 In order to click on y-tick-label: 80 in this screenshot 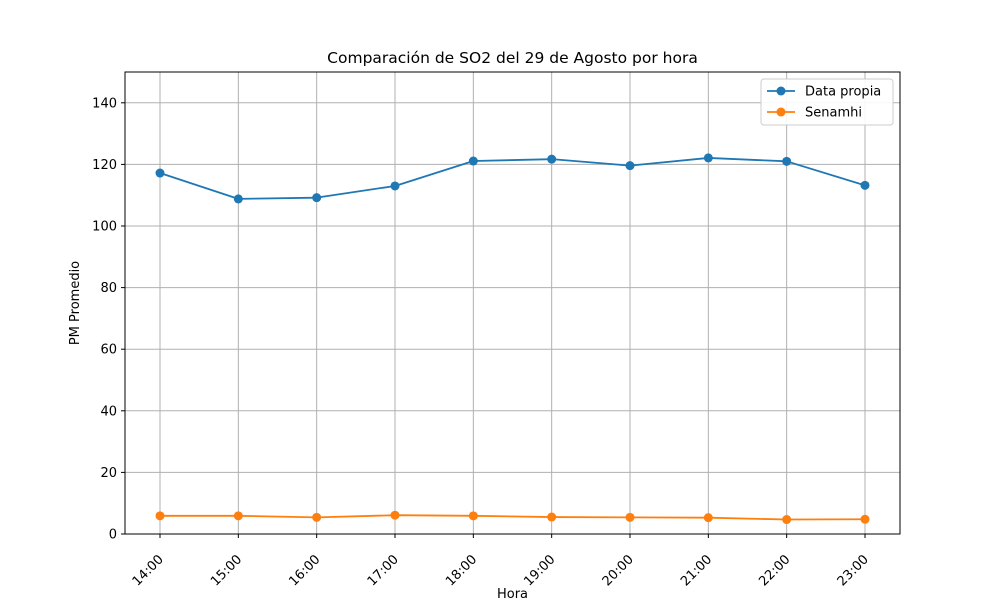, I will do `click(108, 288)`.